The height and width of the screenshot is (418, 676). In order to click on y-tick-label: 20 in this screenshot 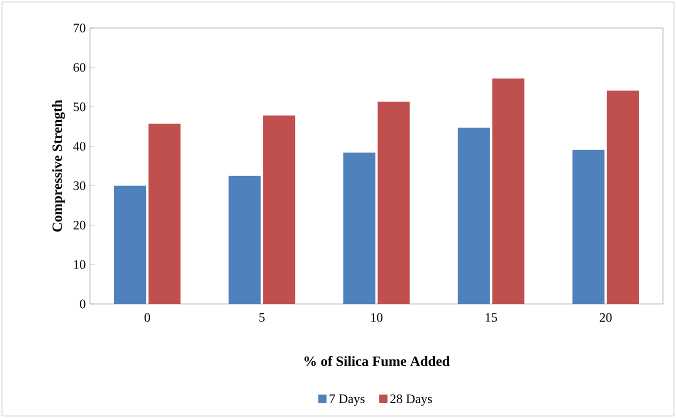, I will do `click(80, 225)`.